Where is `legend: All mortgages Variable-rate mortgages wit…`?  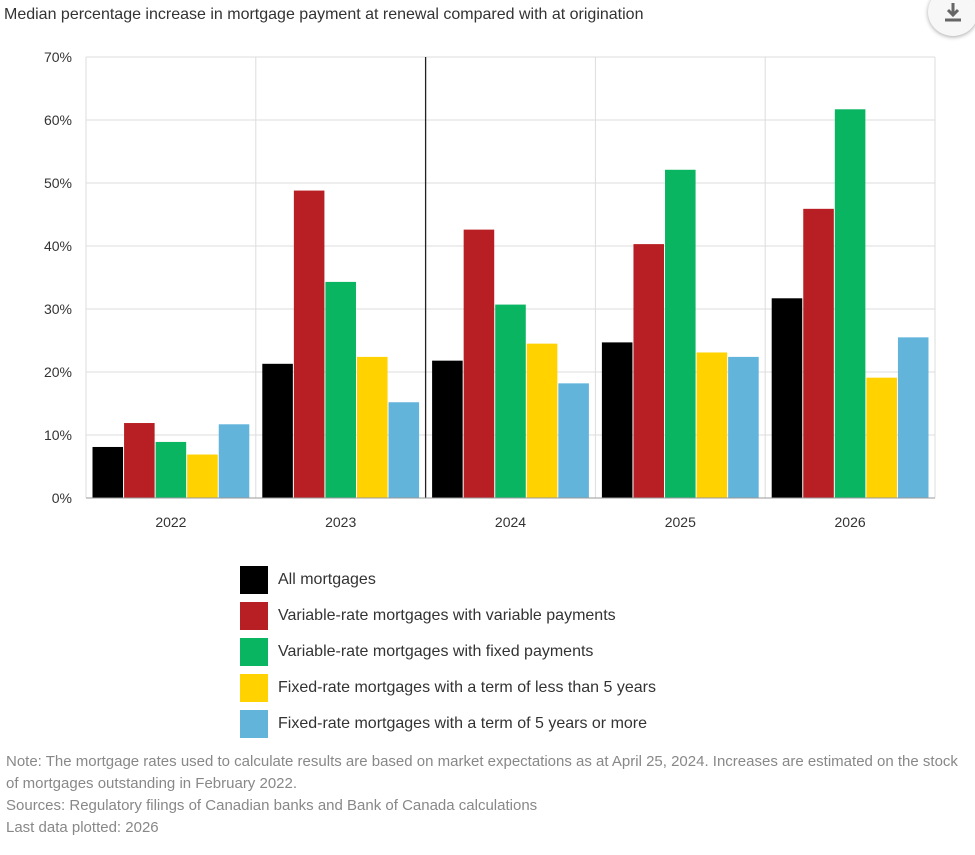 legend: All mortgages Variable-rate mortgages wit… is located at coordinates (448, 652).